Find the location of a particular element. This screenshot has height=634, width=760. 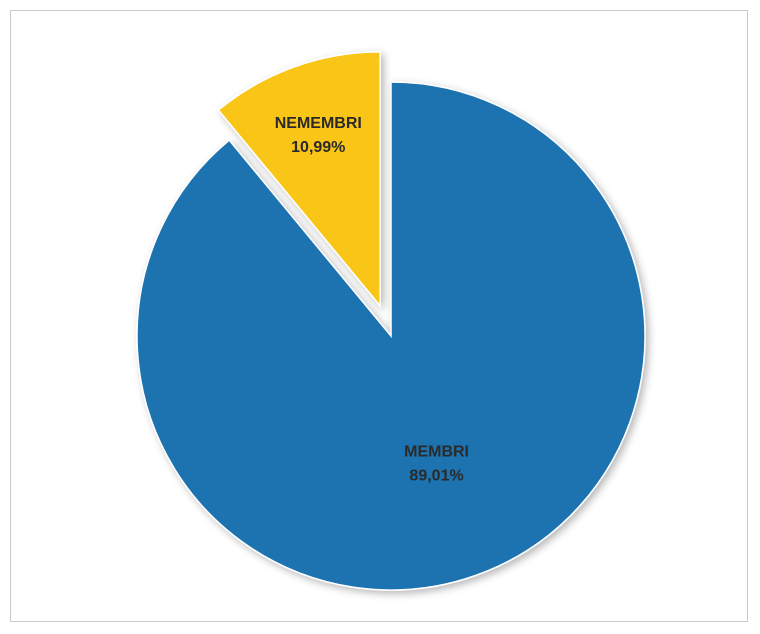

slice-label-membri: MEMBRI is located at coordinates (436, 452).